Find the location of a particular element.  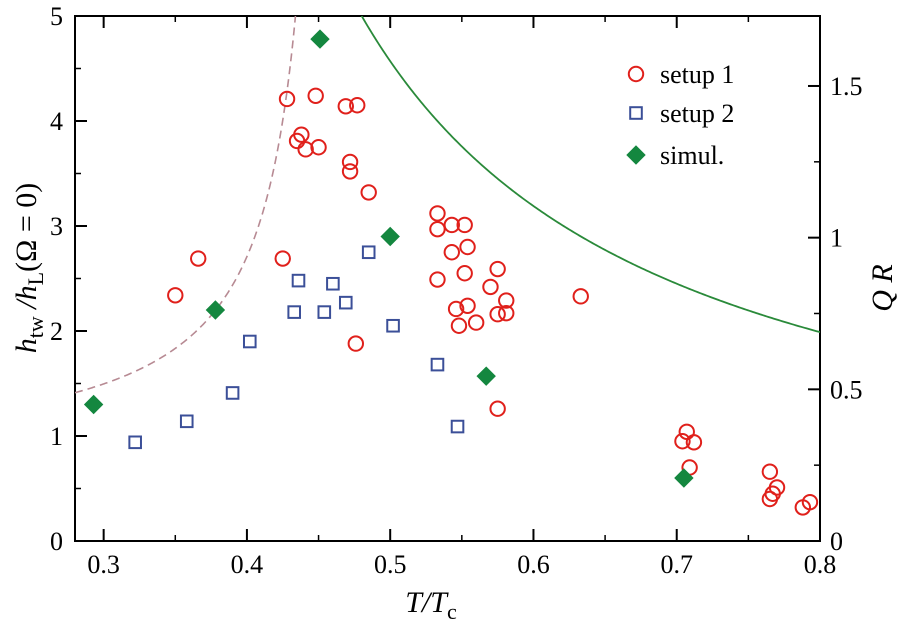

y-left-tick-label: 3 is located at coordinates (56, 226).